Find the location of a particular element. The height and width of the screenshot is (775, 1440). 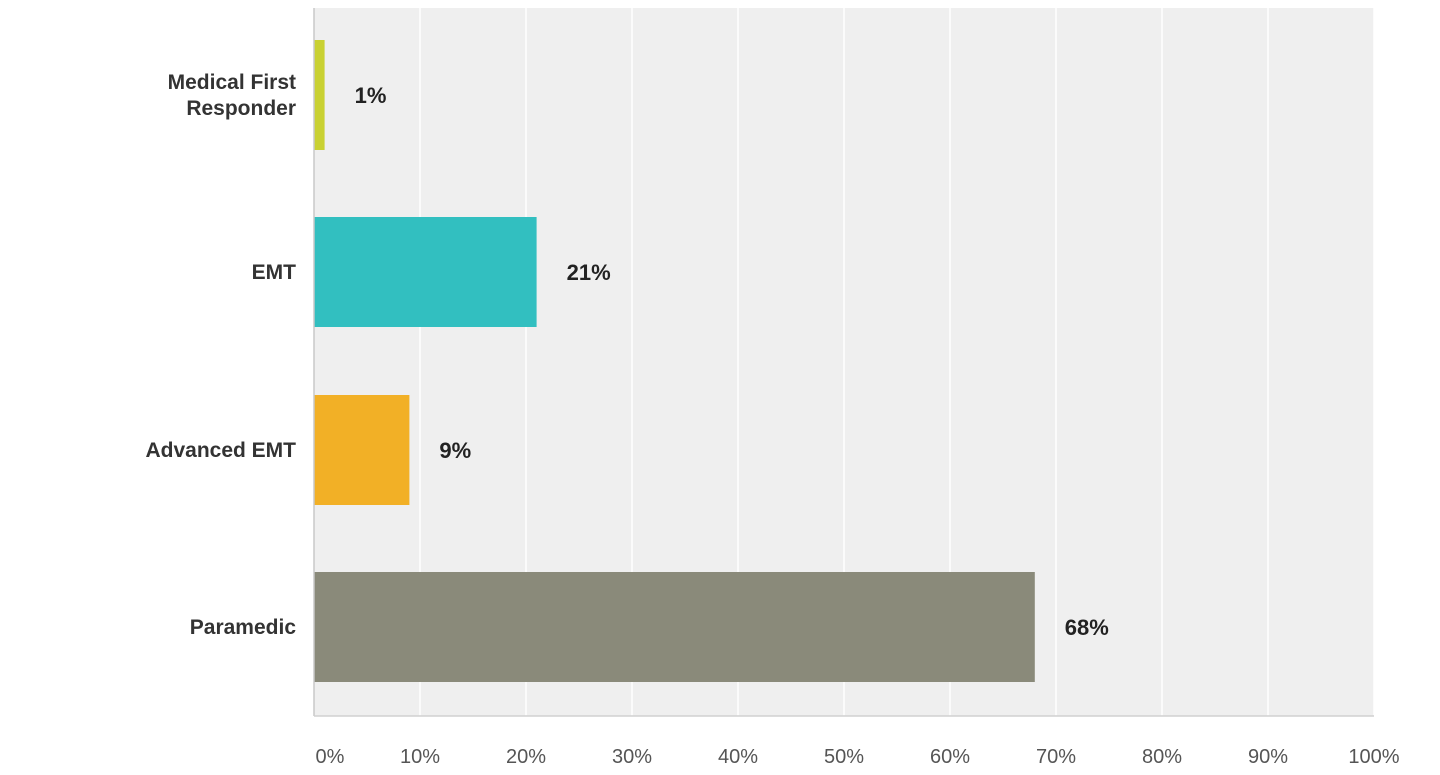

value-label: 9% is located at coordinates (455, 450).